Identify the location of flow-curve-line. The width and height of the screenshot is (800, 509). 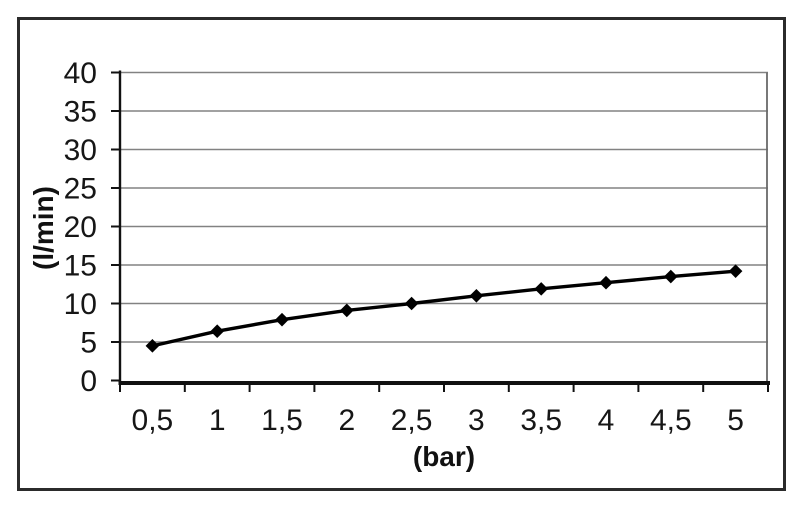
(444, 308).